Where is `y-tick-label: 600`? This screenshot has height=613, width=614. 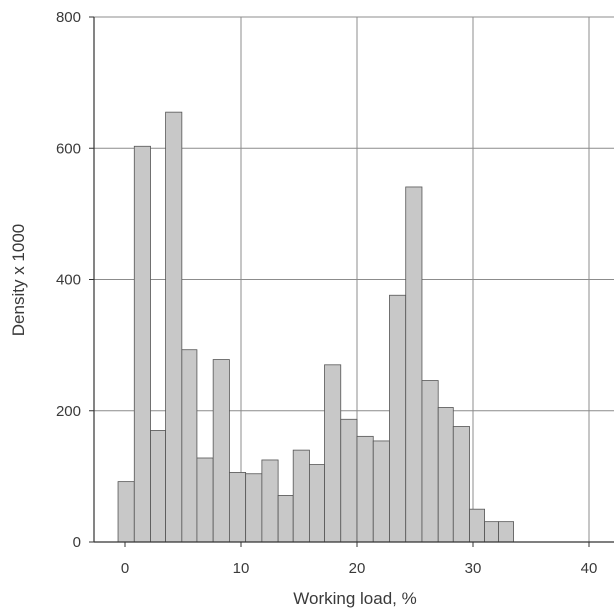 y-tick-label: 600 is located at coordinates (68, 148).